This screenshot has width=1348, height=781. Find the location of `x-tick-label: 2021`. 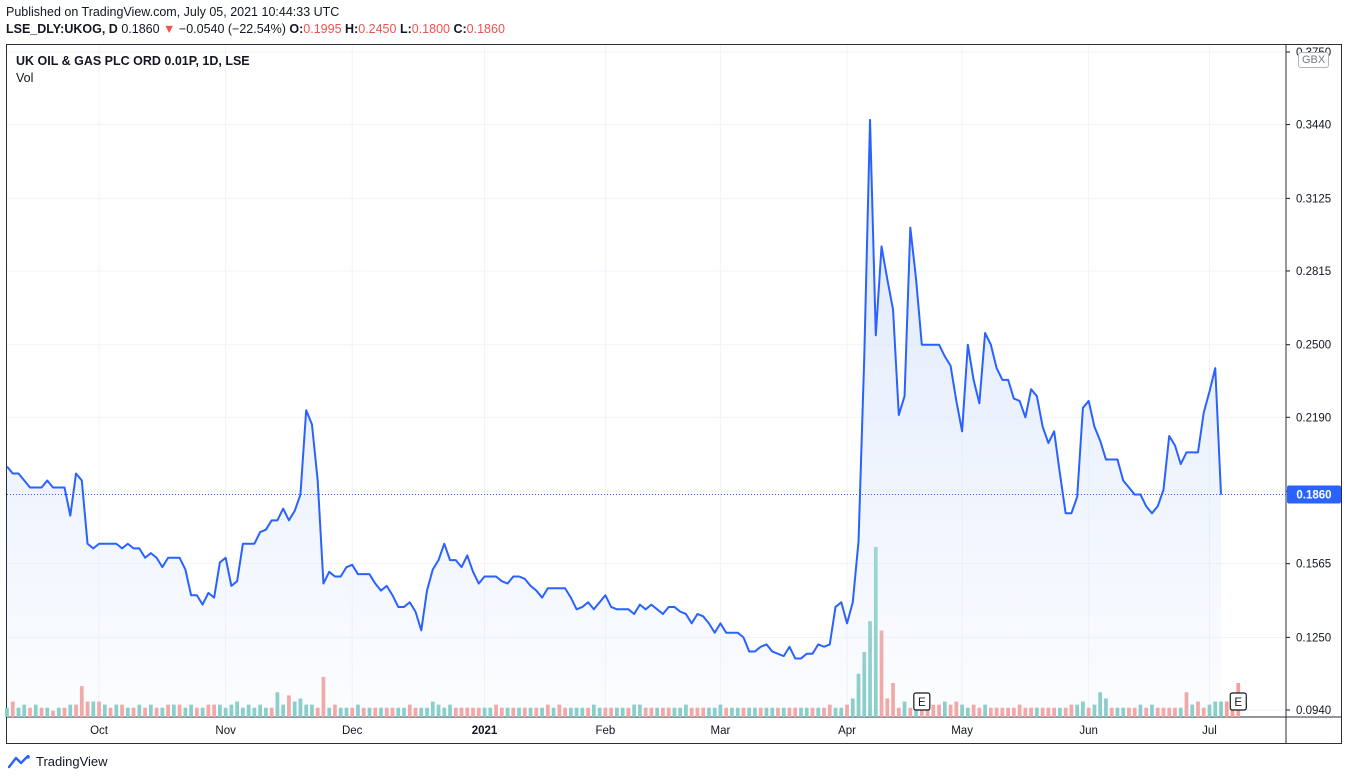

x-tick-label: 2021 is located at coordinates (485, 731).